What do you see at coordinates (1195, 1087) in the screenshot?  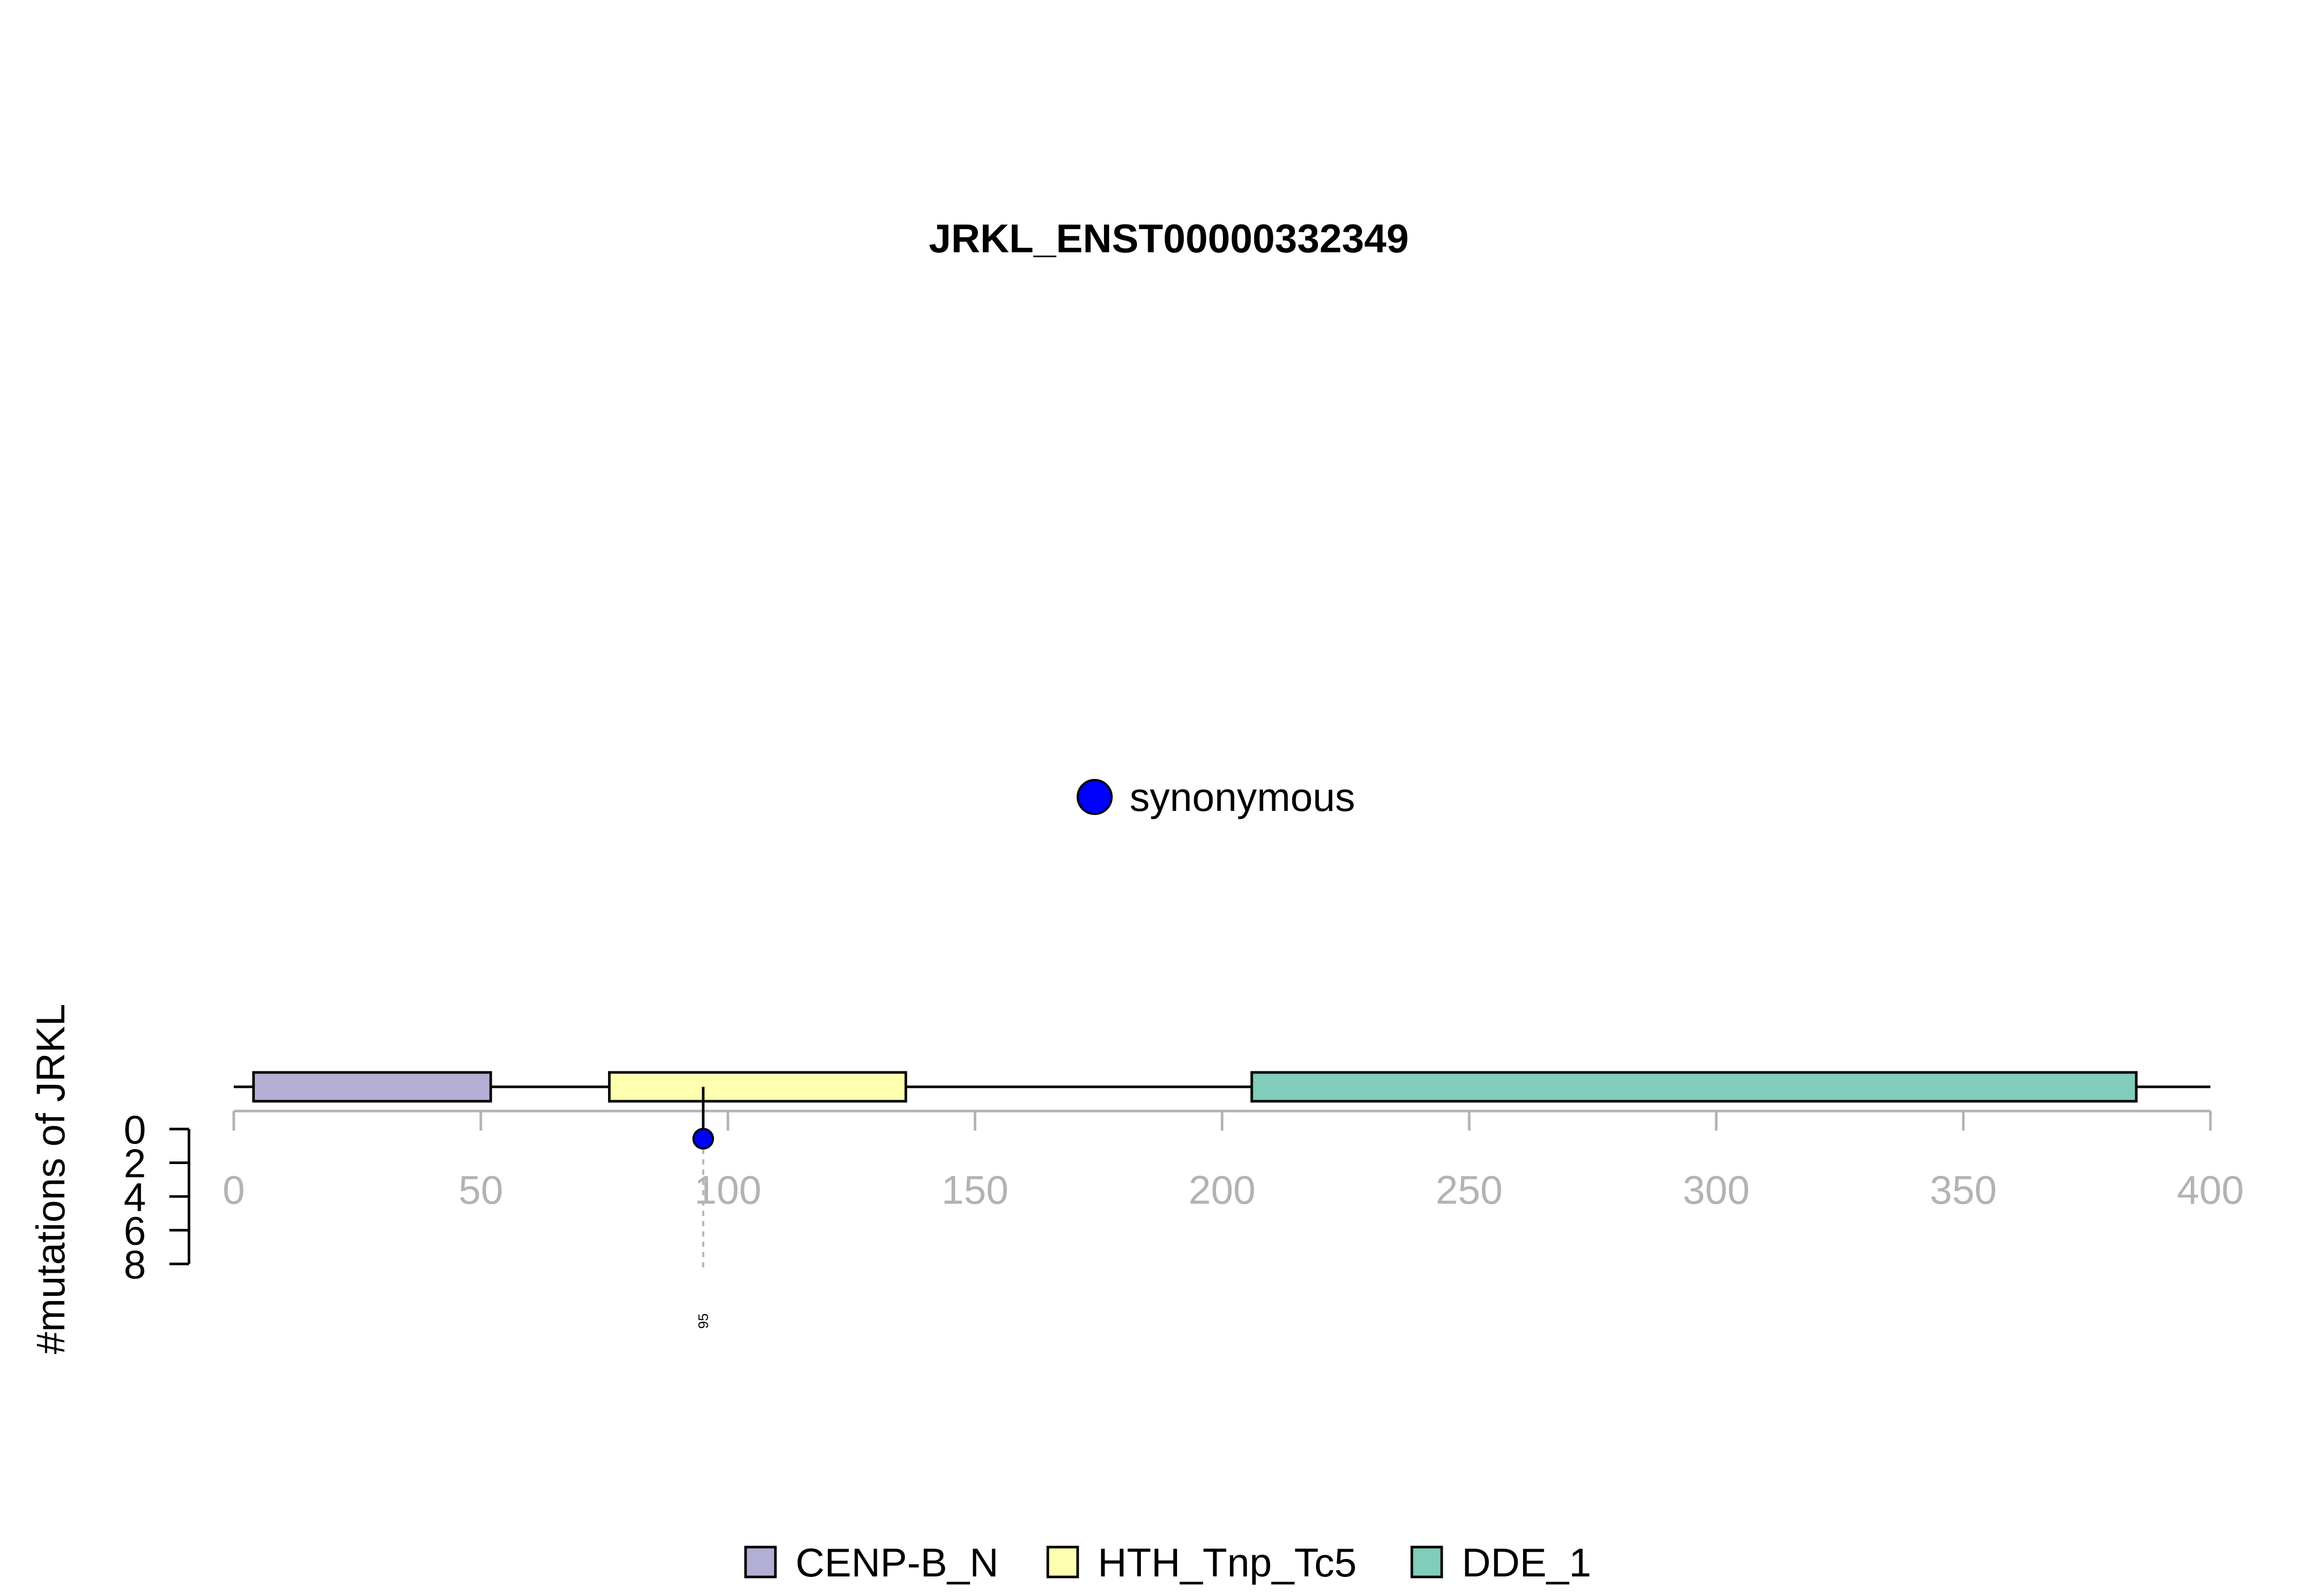 I see `domain-layer` at bounding box center [1195, 1087].